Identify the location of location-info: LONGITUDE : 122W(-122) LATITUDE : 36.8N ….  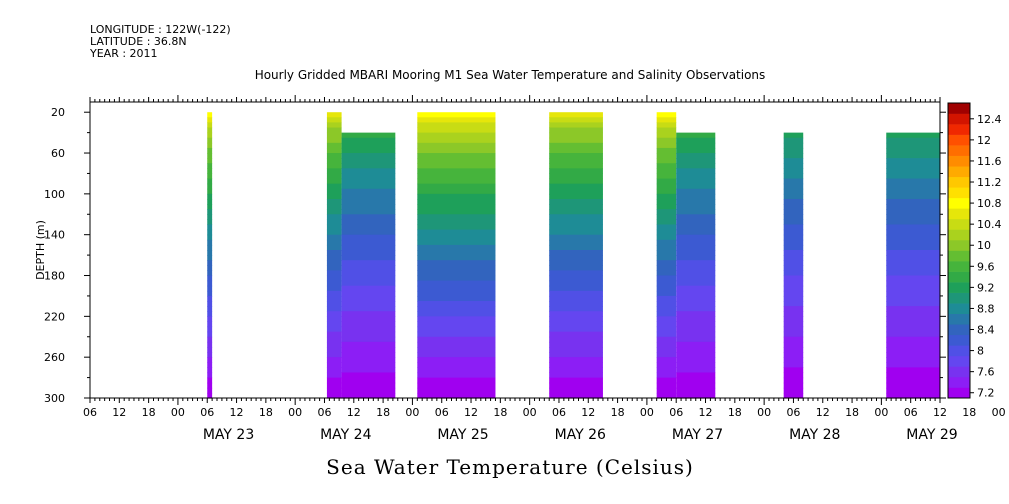
(160, 42).